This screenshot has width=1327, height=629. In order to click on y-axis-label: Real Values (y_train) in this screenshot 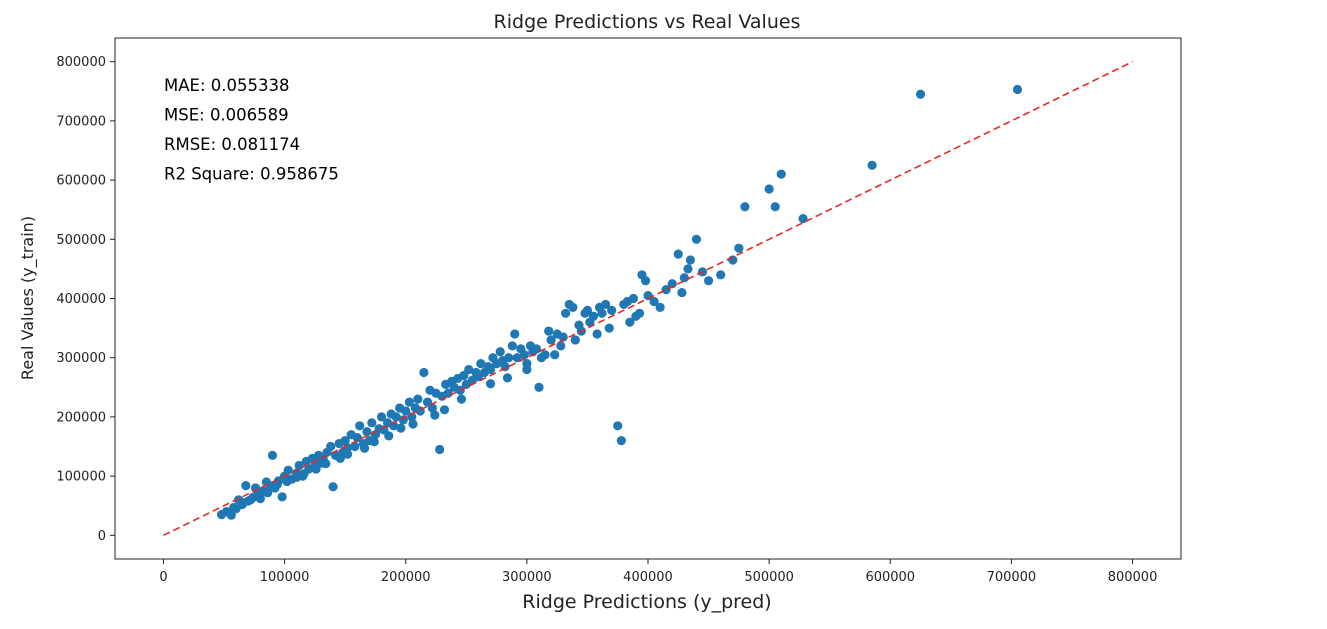, I will do `click(28, 298)`.